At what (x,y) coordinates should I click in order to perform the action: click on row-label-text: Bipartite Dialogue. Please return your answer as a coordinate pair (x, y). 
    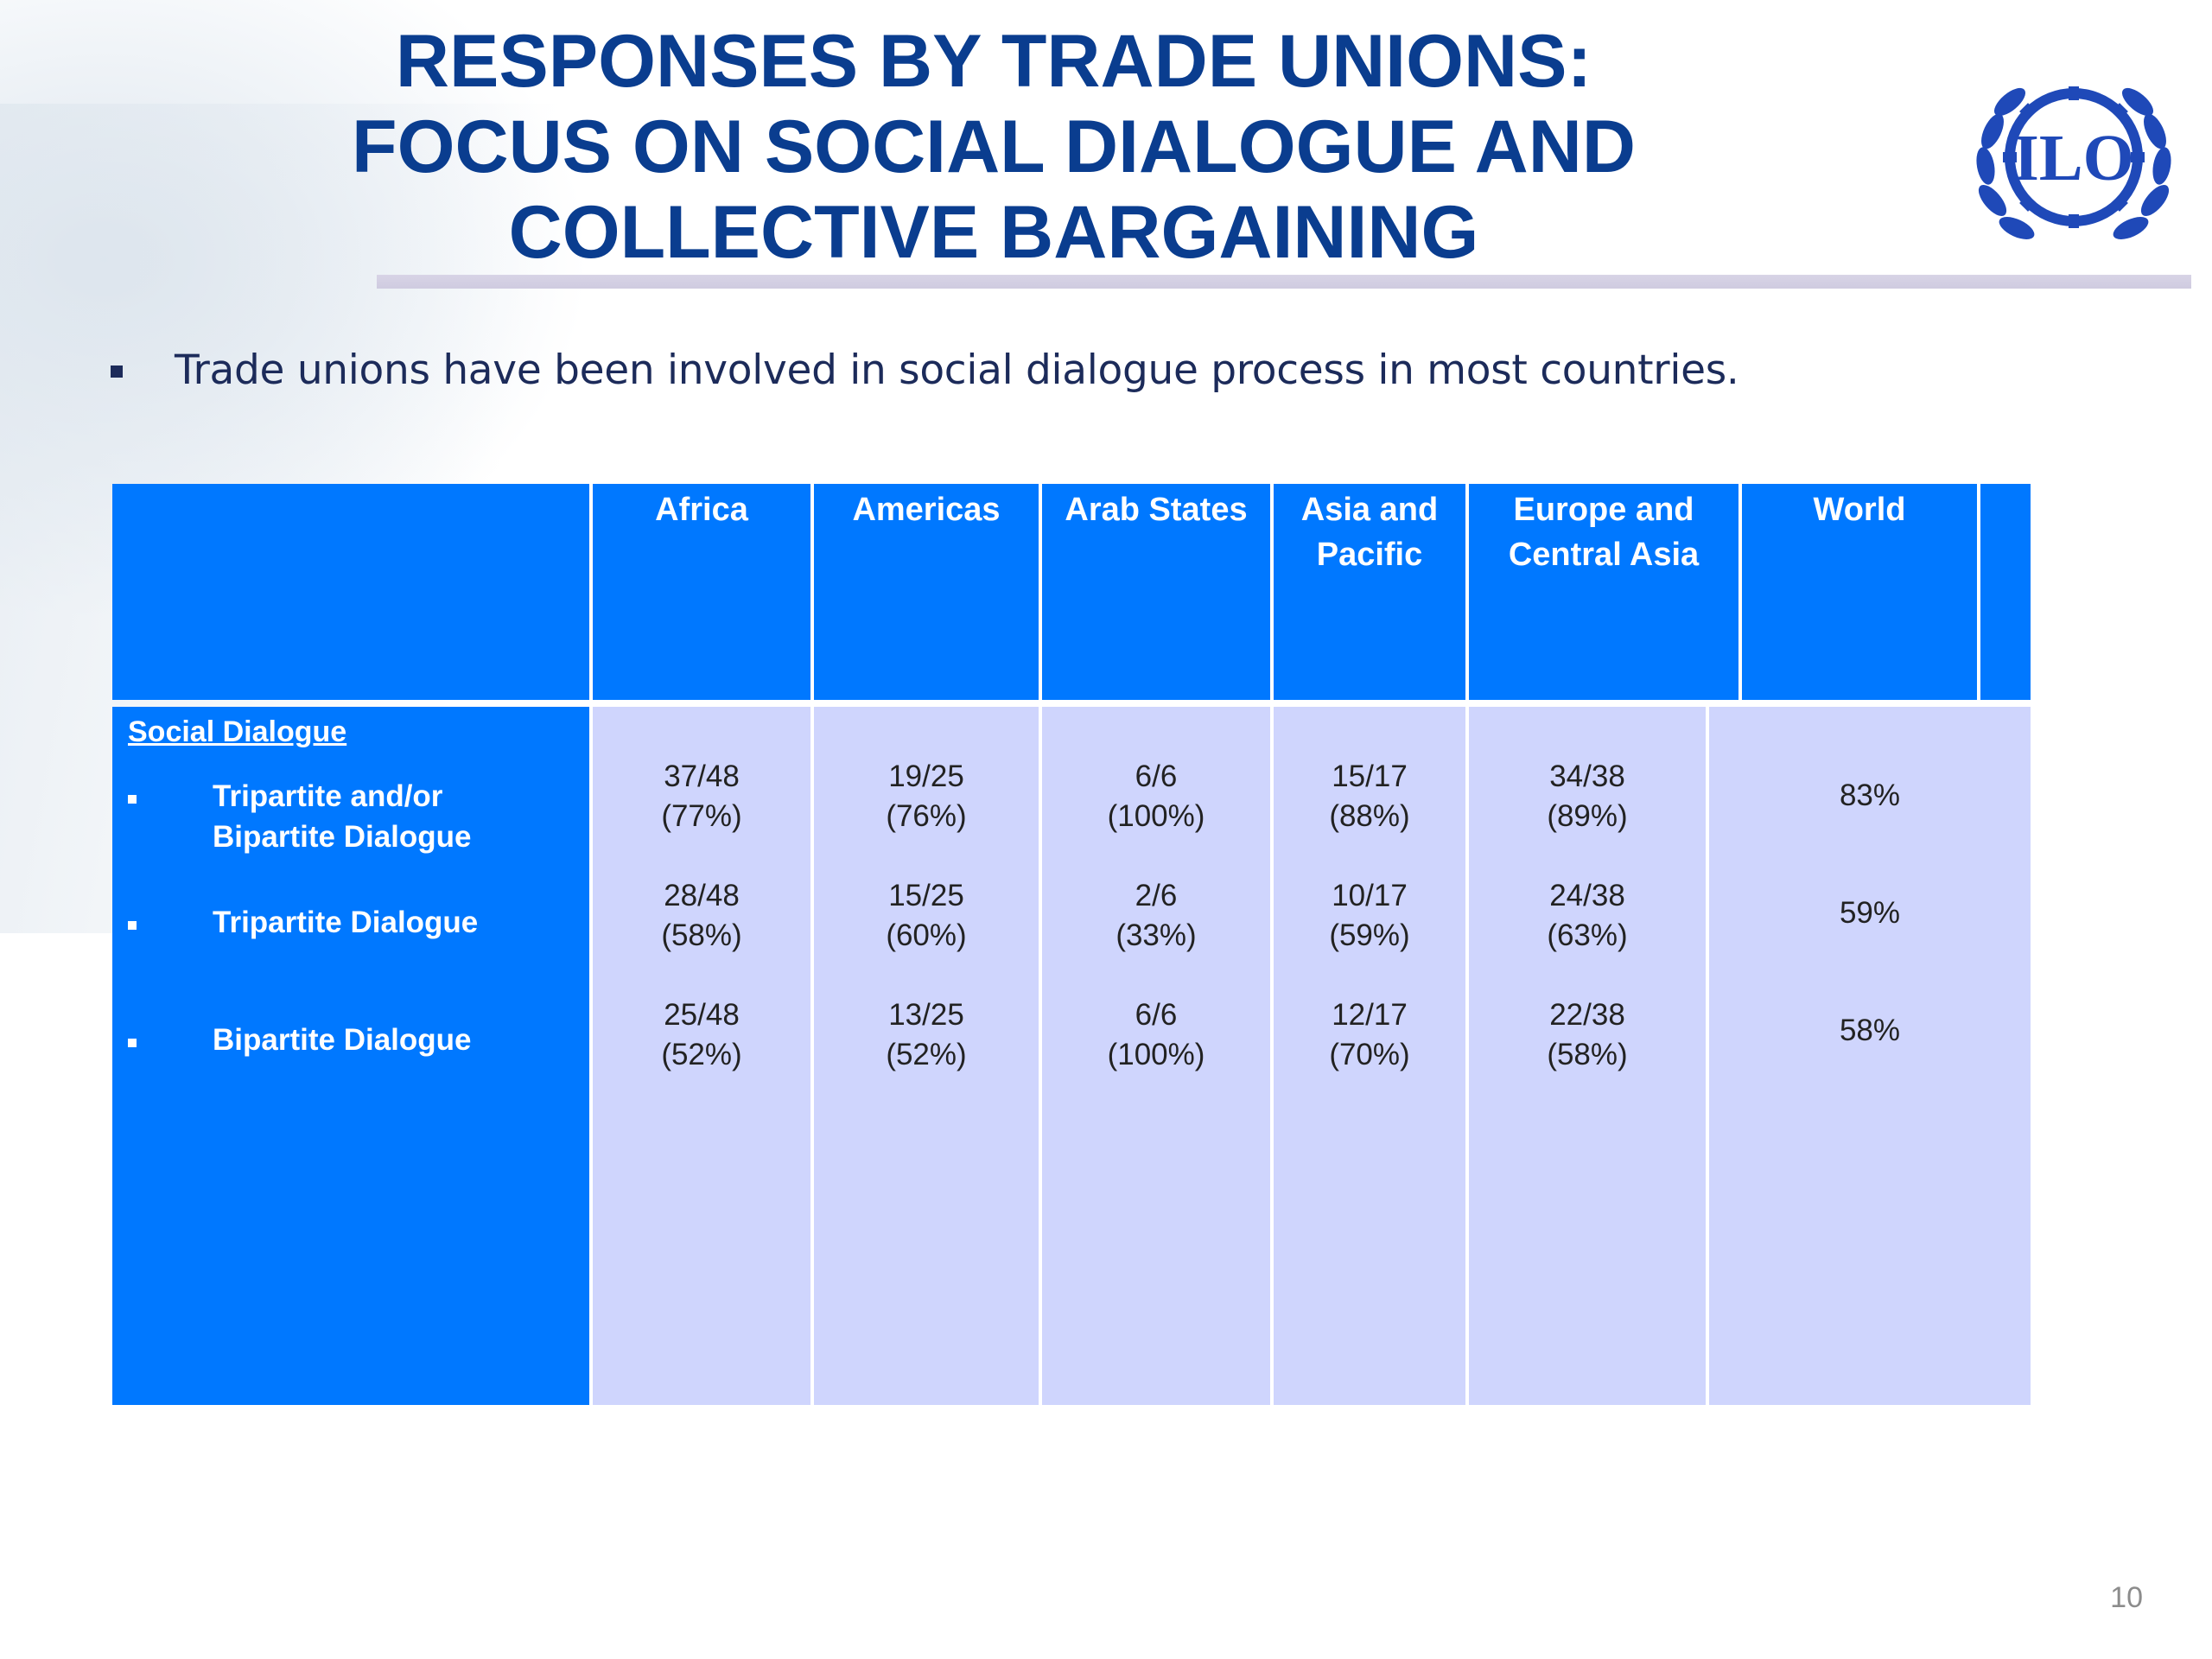
    Looking at the image, I should click on (342, 1040).